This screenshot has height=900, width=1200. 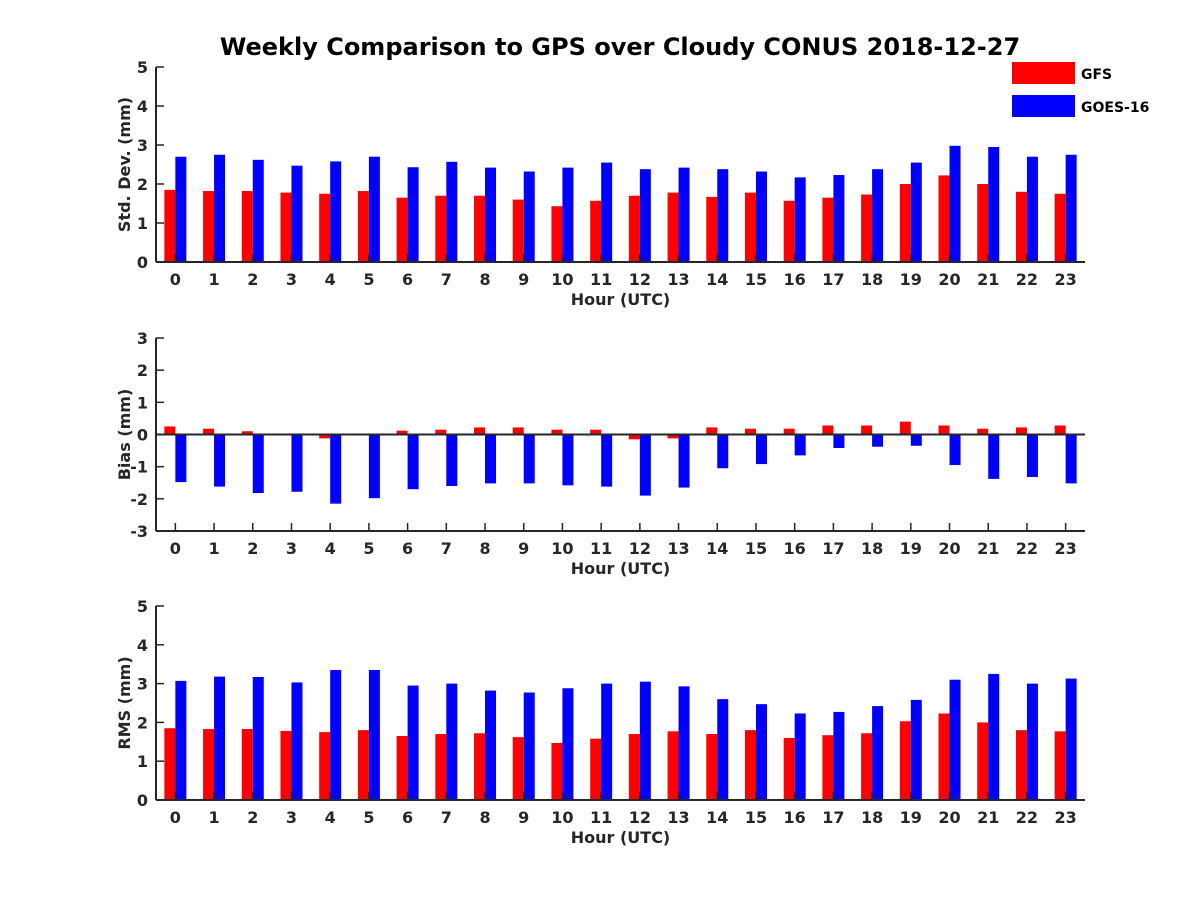 I want to click on bias-xtick-label: 17, so click(x=833, y=548).